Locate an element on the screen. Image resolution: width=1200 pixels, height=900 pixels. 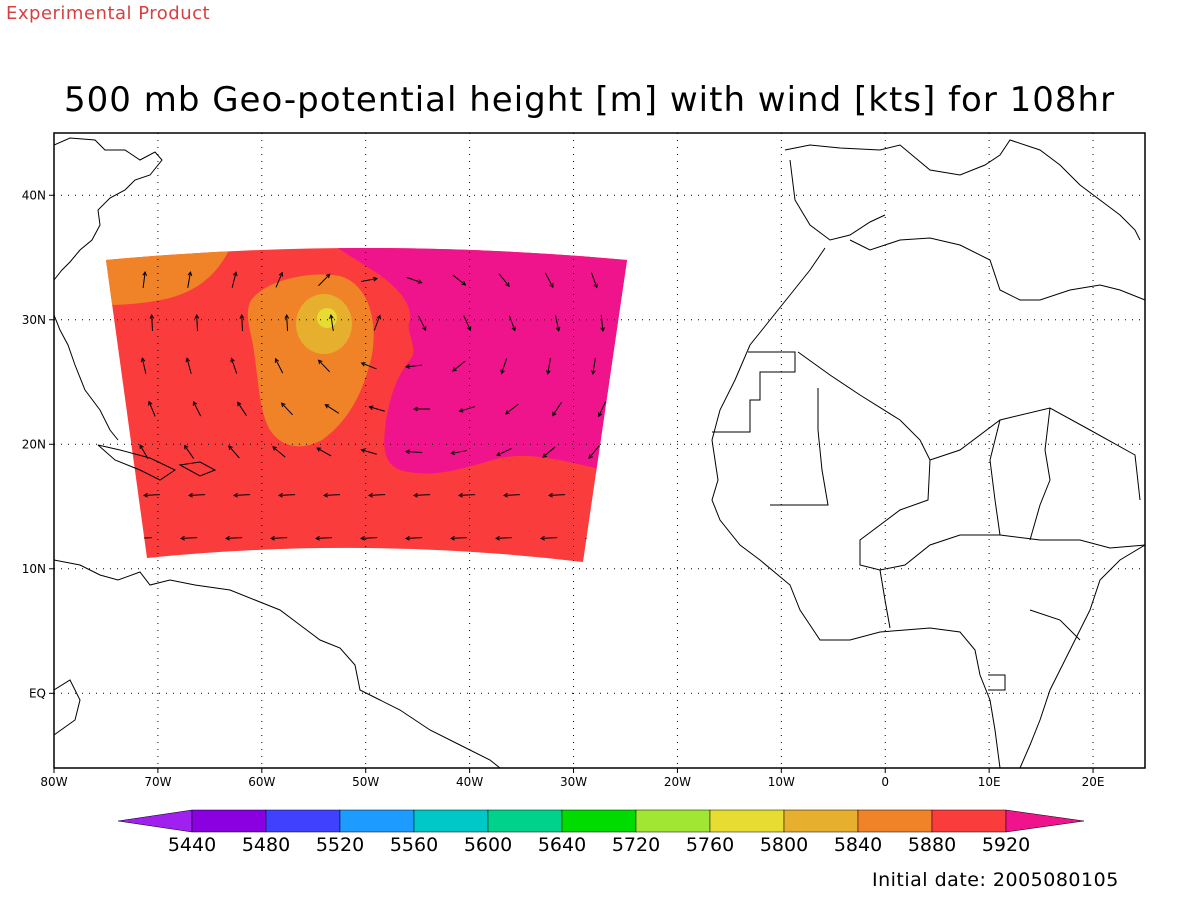
colorbar-label: 5520 is located at coordinates (340, 845).